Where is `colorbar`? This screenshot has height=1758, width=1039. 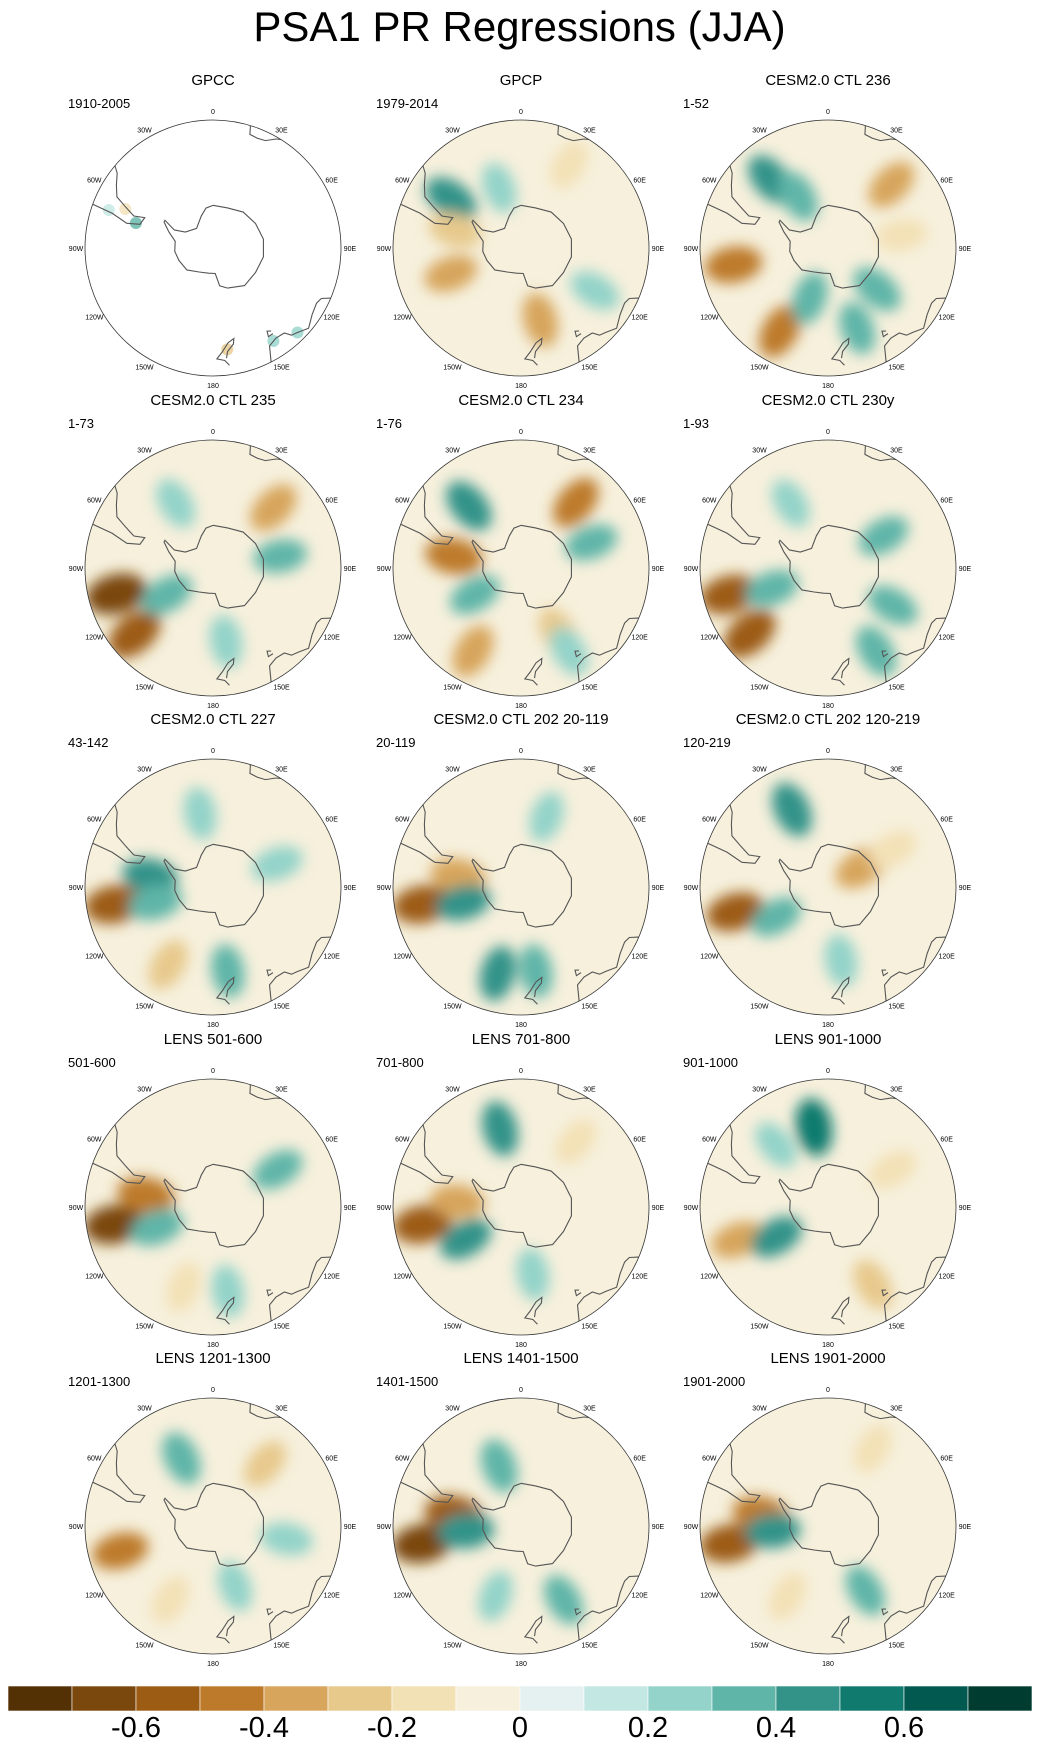
colorbar is located at coordinates (520, 1699).